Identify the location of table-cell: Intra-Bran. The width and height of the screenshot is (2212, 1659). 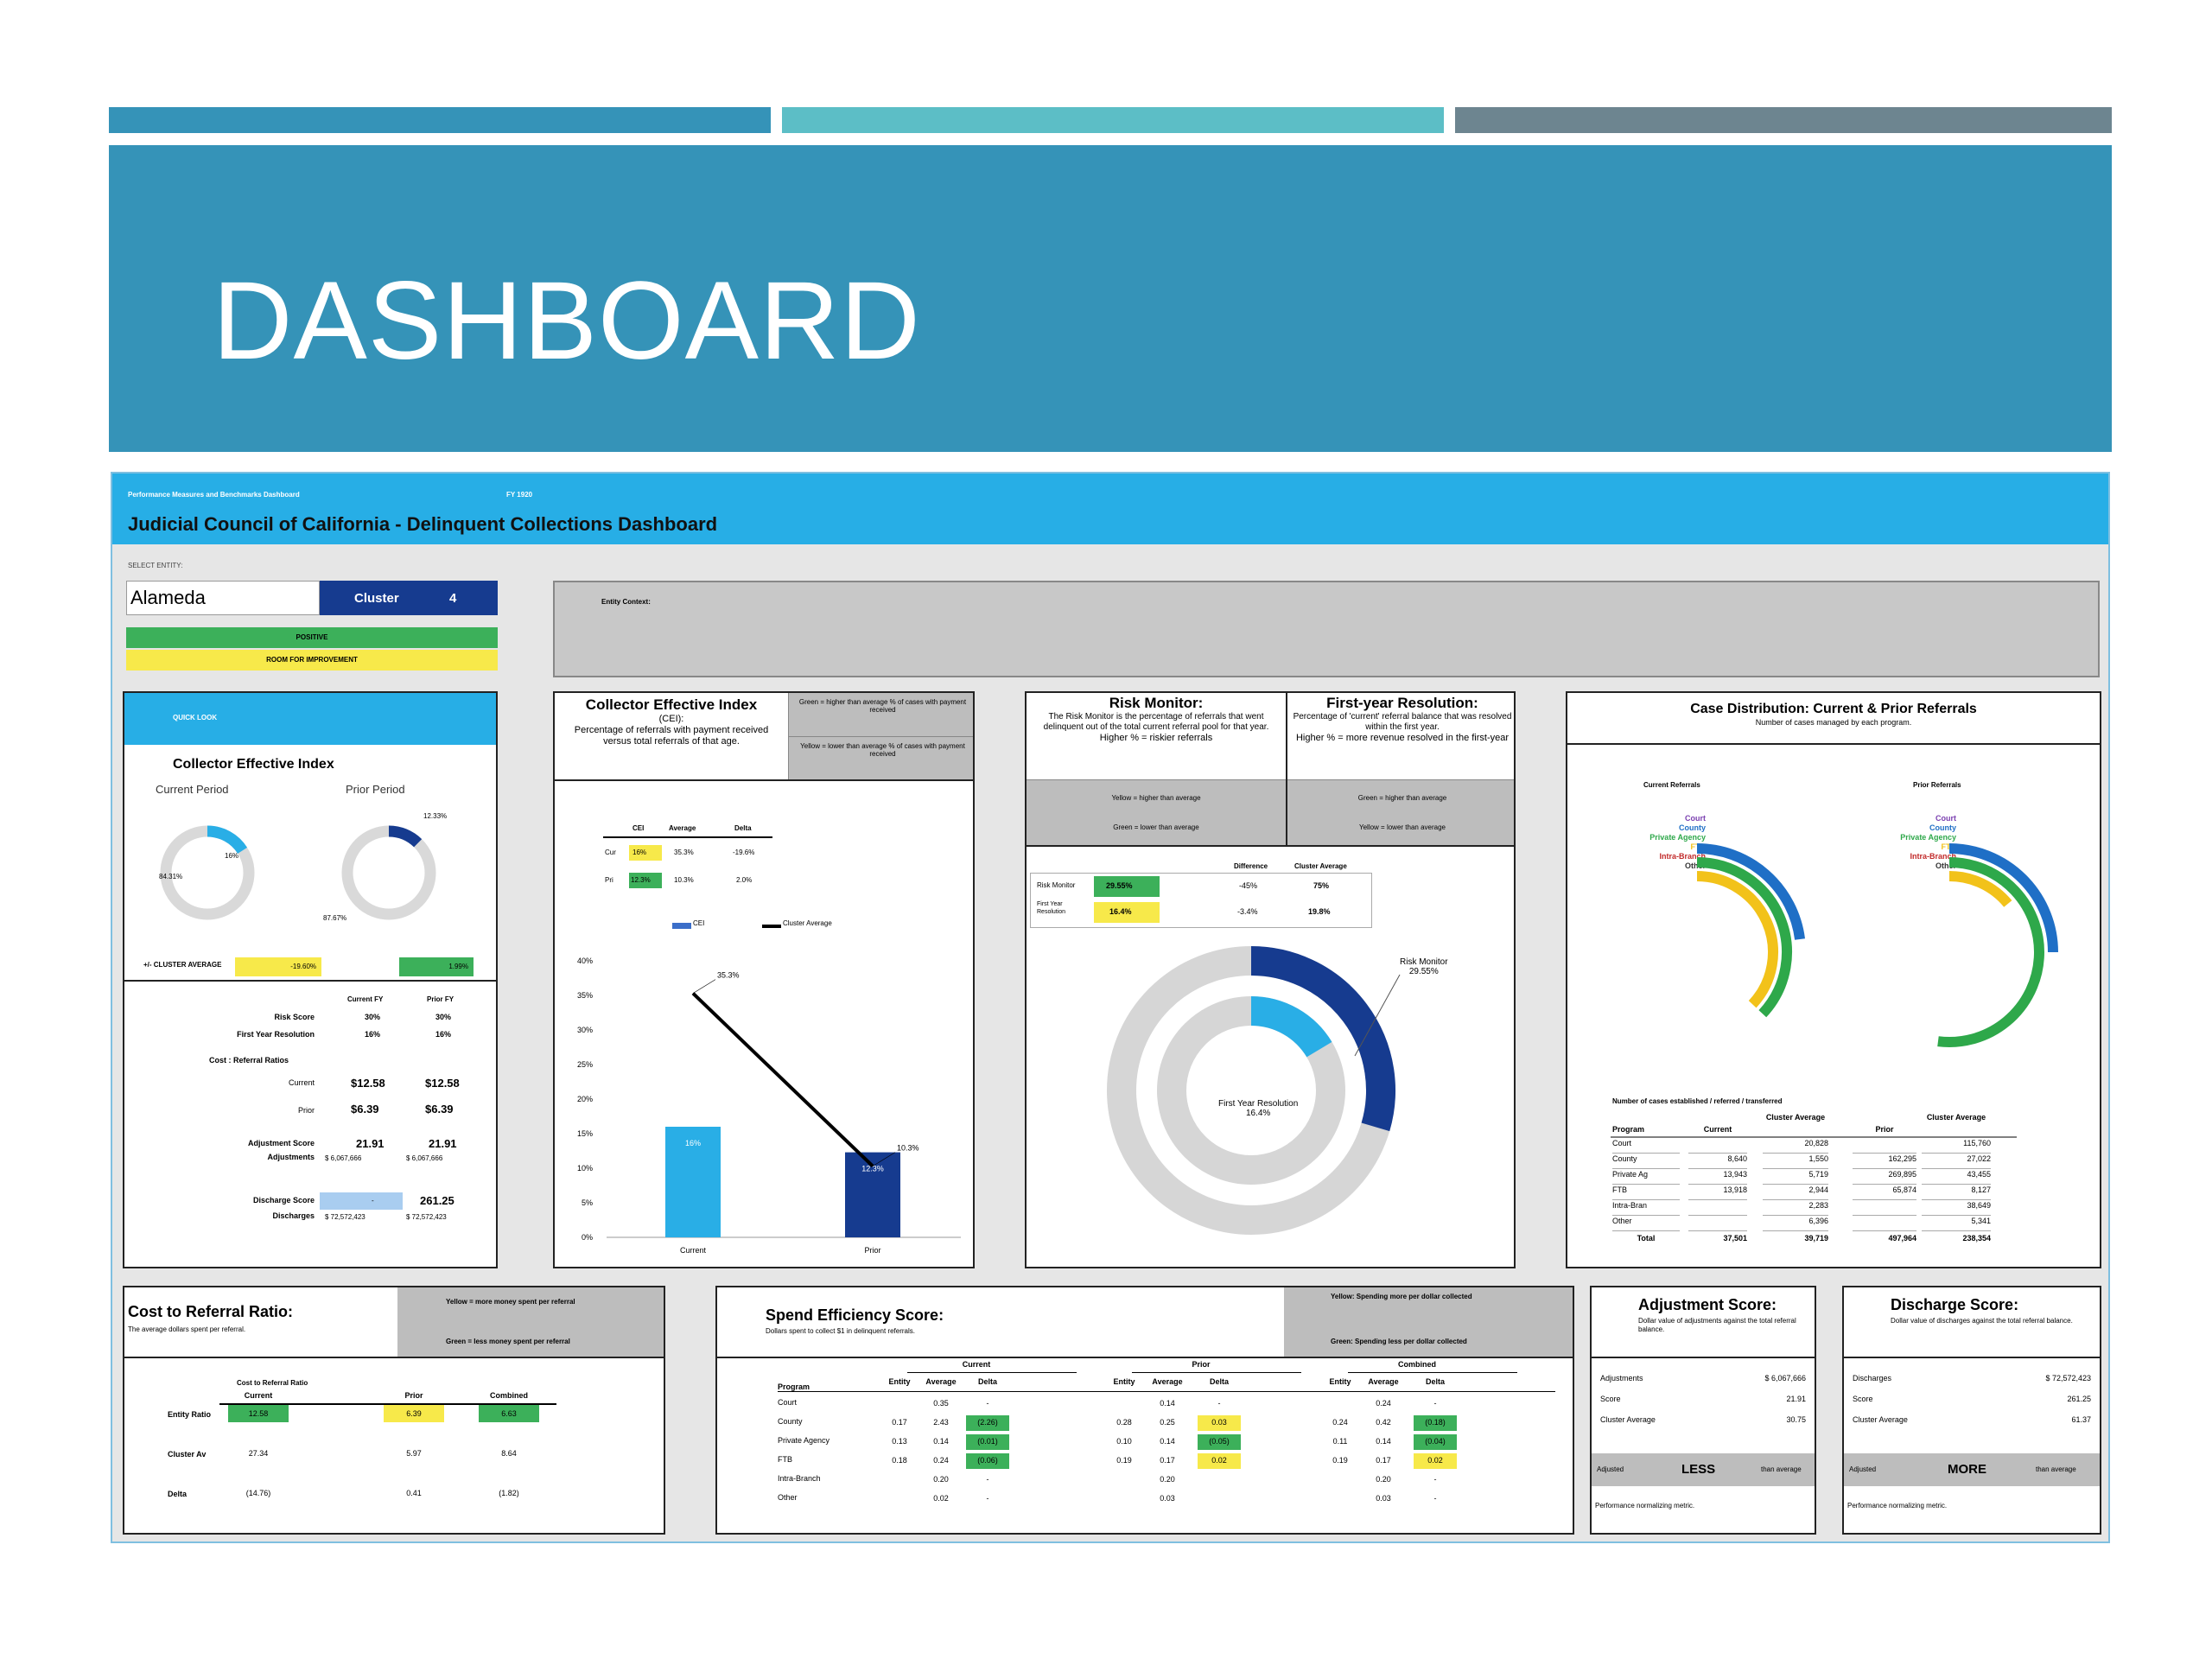
(1646, 1208).